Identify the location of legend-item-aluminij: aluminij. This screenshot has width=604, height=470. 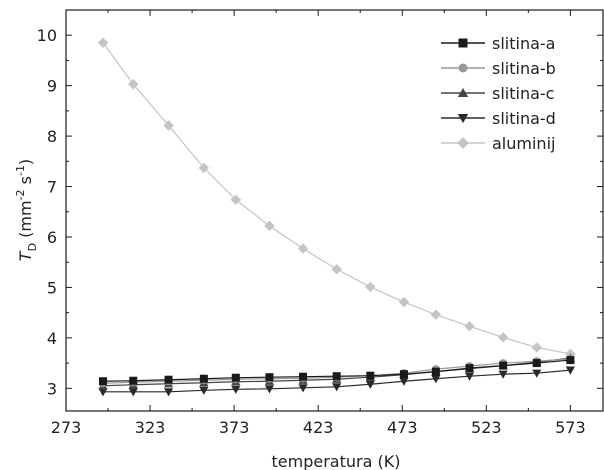
(498, 143).